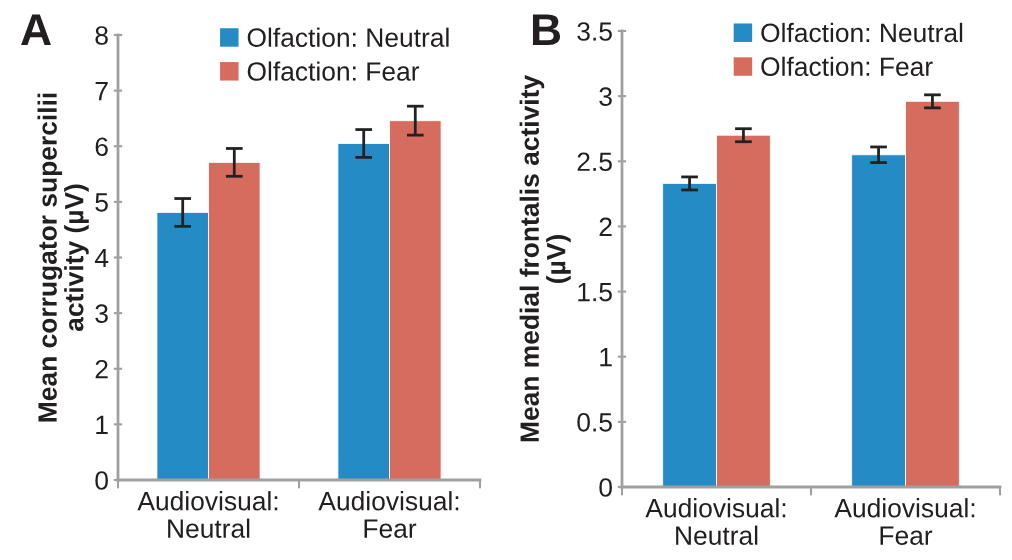 The image size is (1012, 560). What do you see at coordinates (101, 202) in the screenshot?
I see `y-tick-label: 5` at bounding box center [101, 202].